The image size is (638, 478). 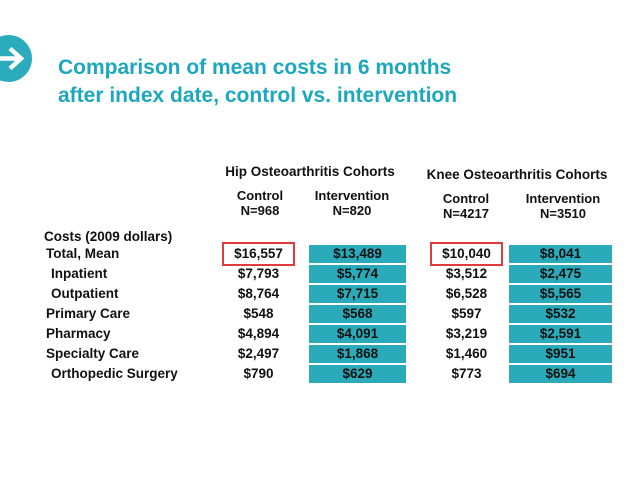 What do you see at coordinates (357, 274) in the screenshot?
I see `hip-intervention-value: $5,774` at bounding box center [357, 274].